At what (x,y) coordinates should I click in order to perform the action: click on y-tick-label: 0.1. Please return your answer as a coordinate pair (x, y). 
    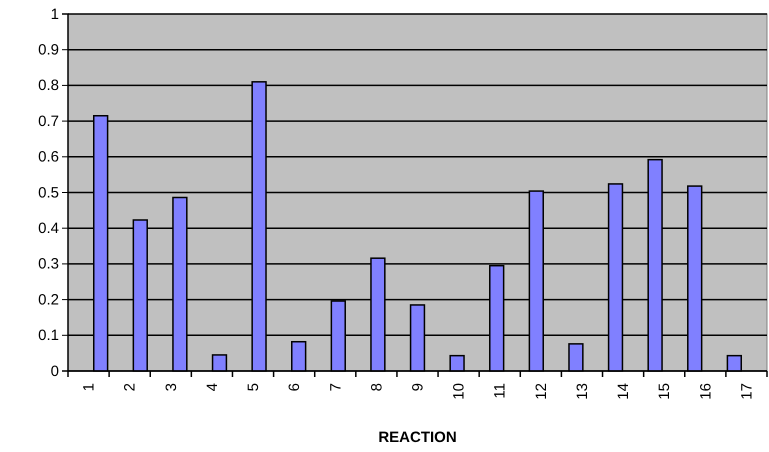
    Looking at the image, I should click on (48, 335).